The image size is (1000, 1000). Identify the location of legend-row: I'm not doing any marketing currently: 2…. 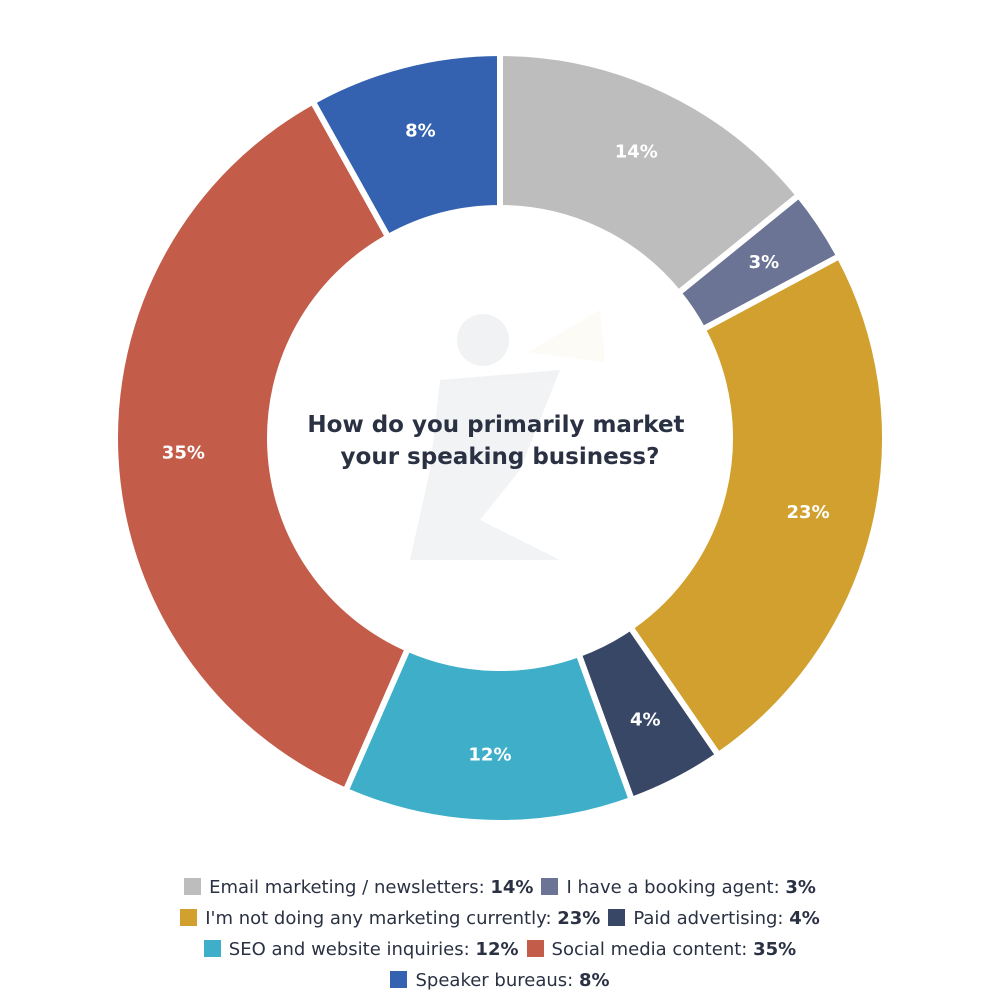
(500, 918).